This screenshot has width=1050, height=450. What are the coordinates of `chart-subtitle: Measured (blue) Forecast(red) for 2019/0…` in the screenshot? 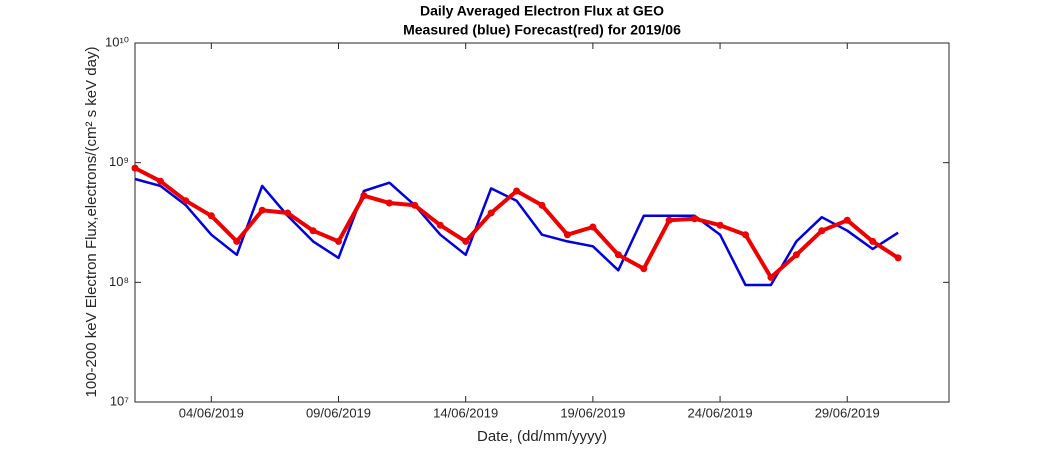 It's located at (542, 30).